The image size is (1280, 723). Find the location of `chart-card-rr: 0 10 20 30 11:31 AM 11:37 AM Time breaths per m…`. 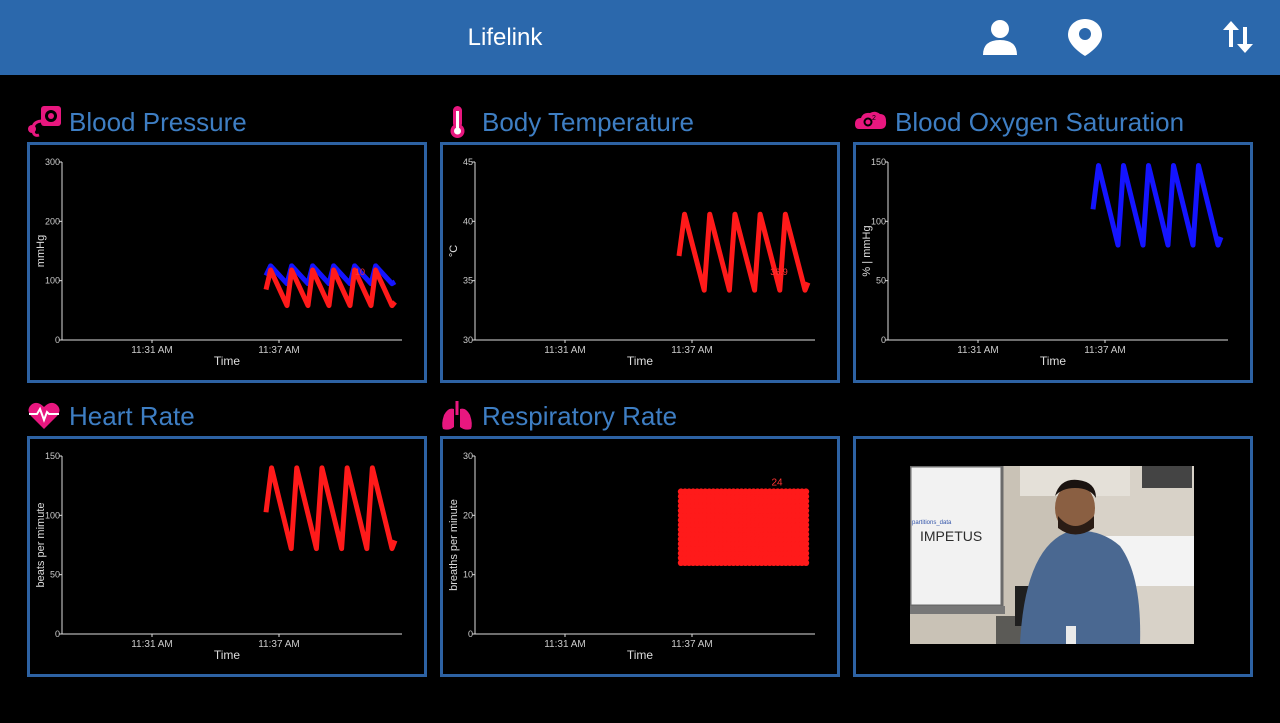

chart-card-rr: 0 10 20 30 11:31 AM 11:37 AM Time breaths per m… is located at coordinates (640, 556).